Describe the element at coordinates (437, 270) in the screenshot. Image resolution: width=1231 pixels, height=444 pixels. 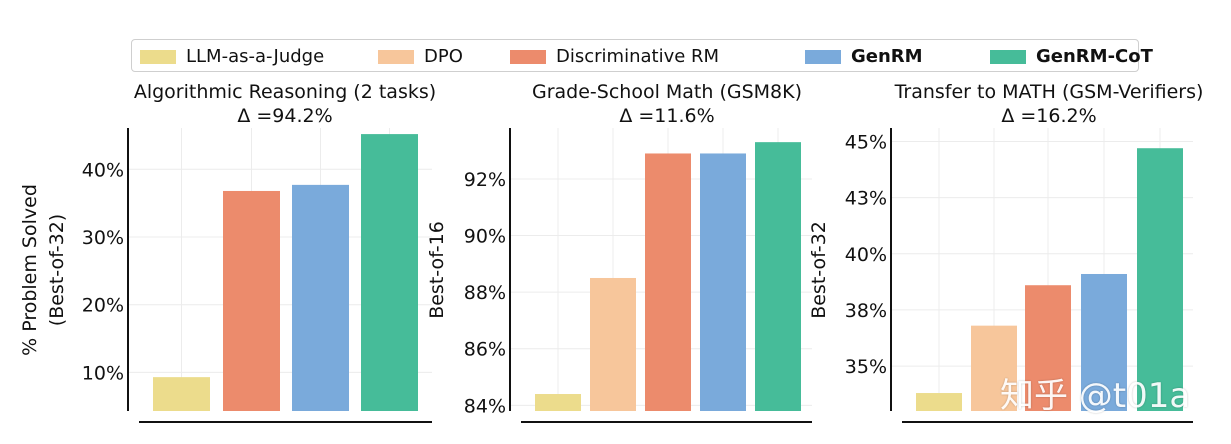
I see `y-axis-label: Best-of-16` at that location.